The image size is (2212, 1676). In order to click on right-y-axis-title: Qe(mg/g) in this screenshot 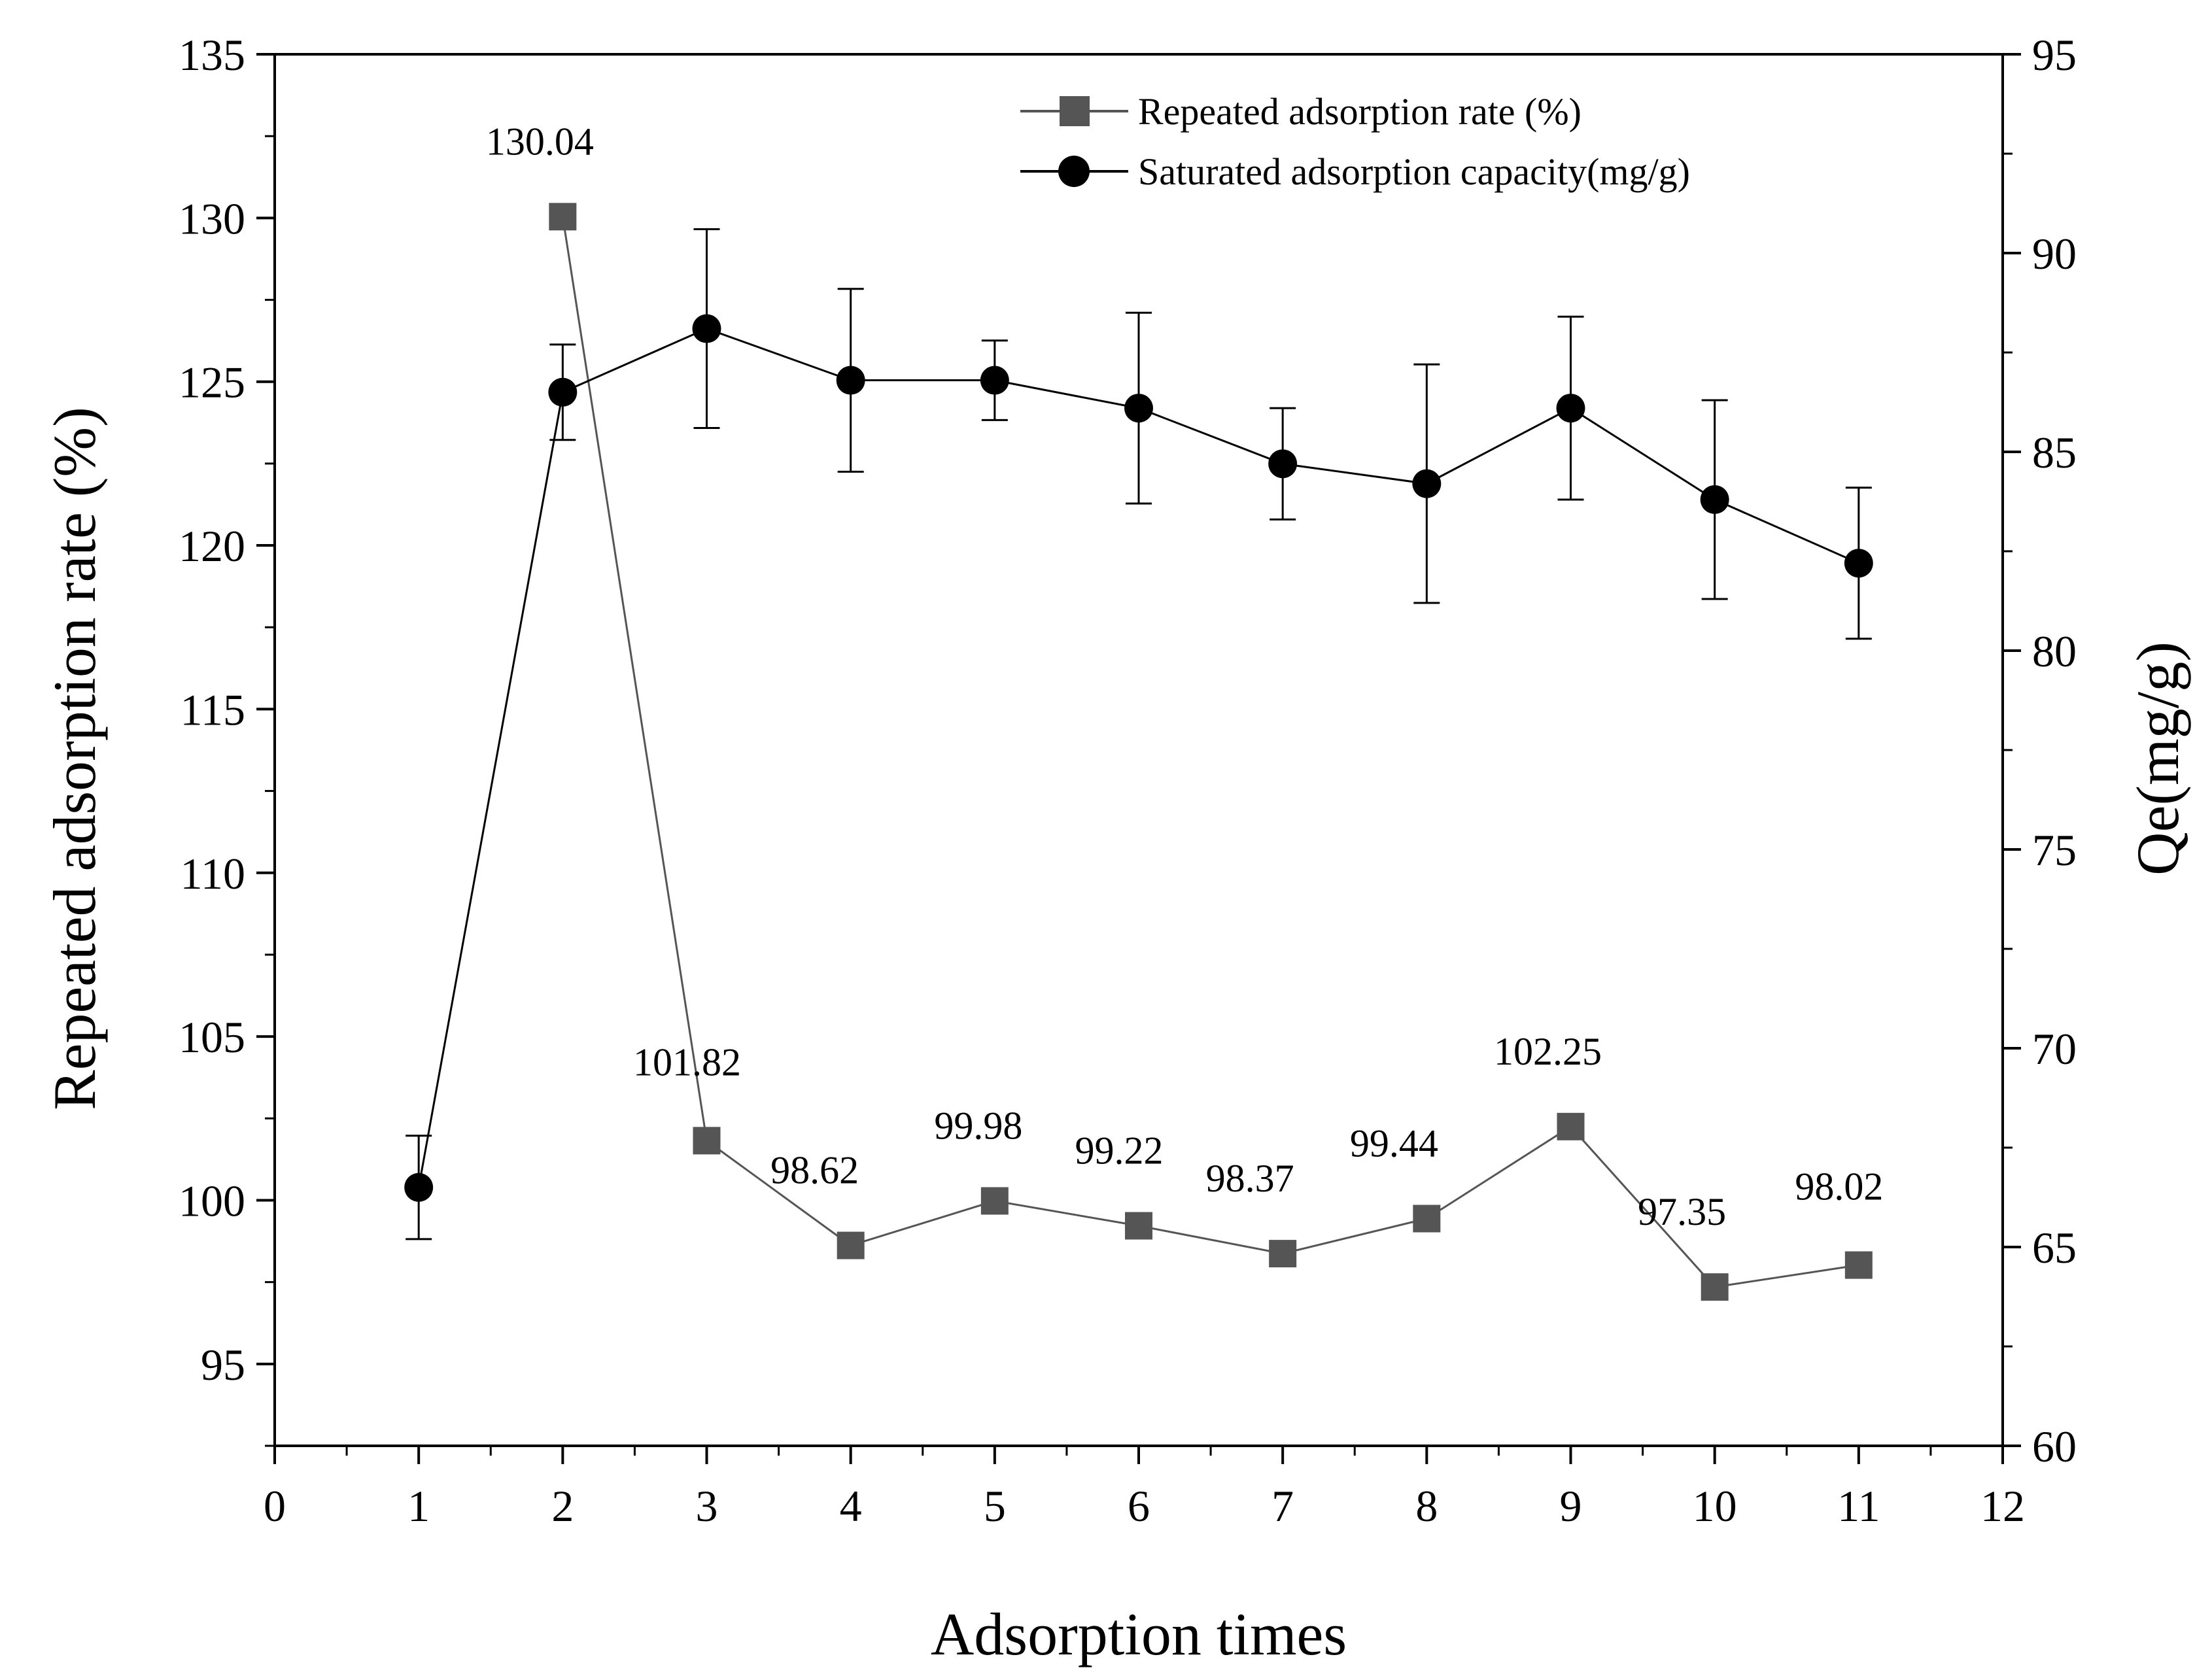, I will do `click(2157, 758)`.